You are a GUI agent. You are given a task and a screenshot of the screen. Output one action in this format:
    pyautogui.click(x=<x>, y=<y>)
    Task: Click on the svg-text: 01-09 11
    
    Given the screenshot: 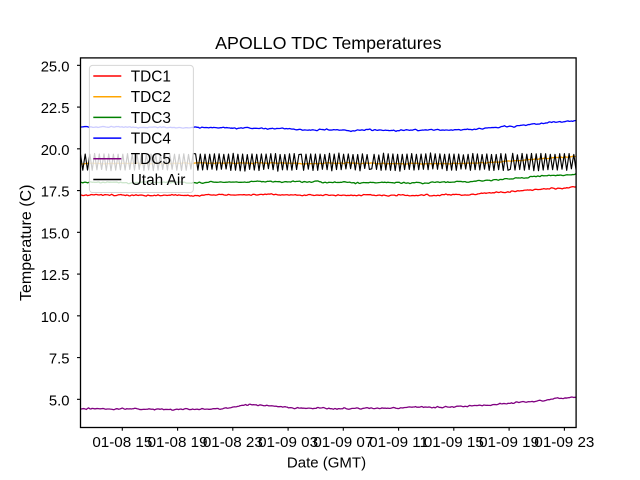 What is the action you would take?
    pyautogui.click(x=398, y=442)
    